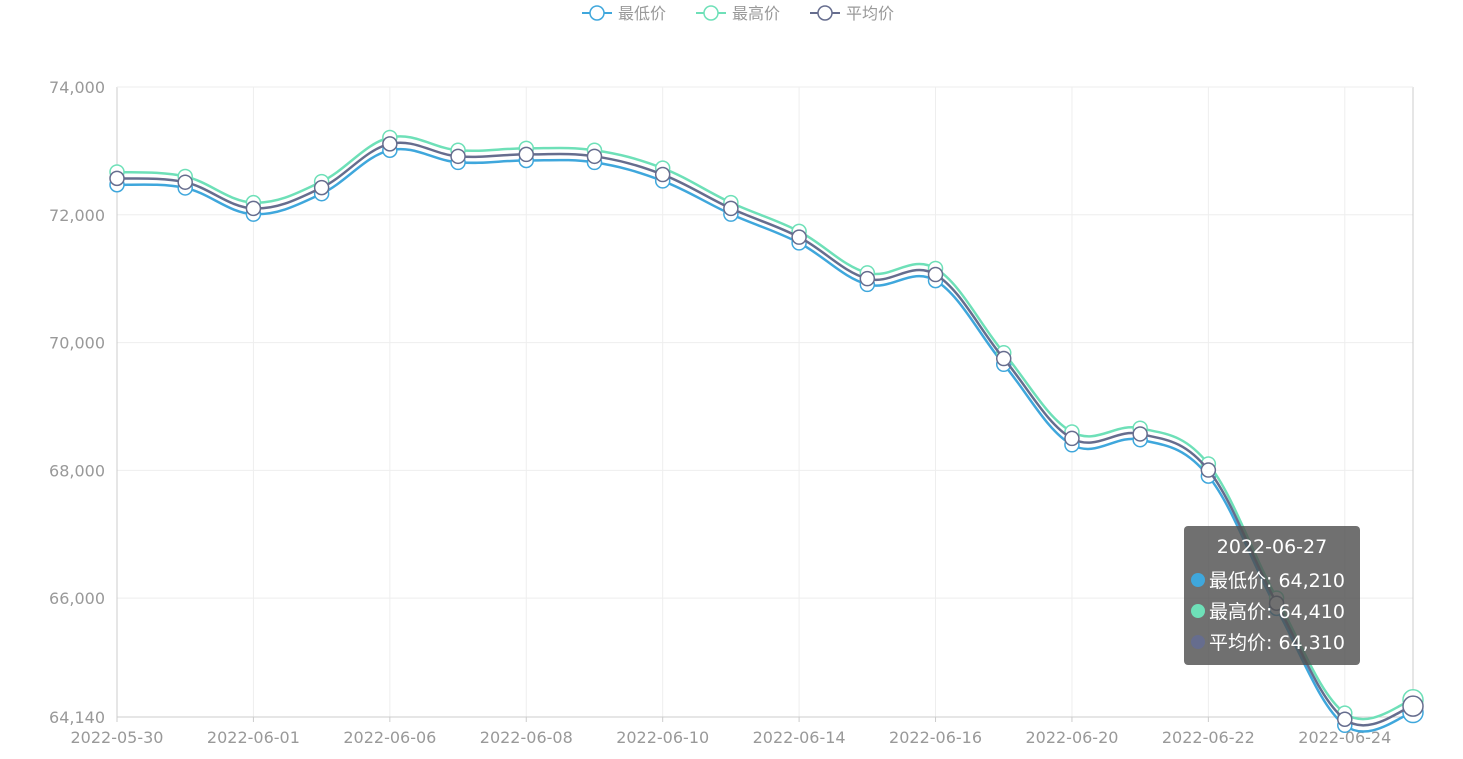 The image size is (1463, 759). I want to click on tooltip-label-avg: 平均价: 64,310, so click(1277, 643).